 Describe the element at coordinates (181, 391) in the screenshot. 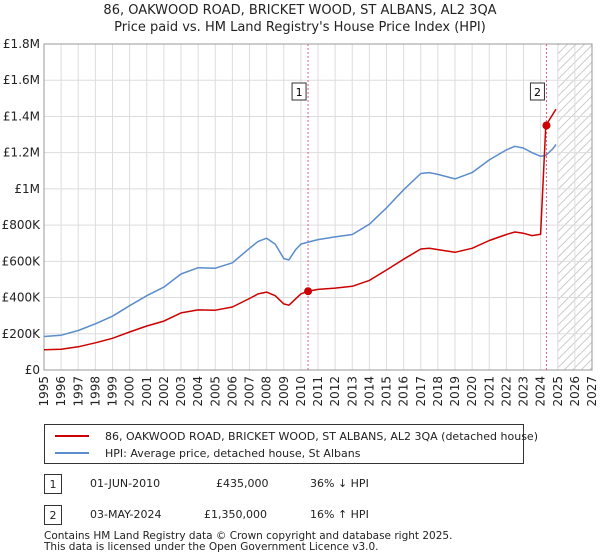

I see `x-tick-label: 2003` at that location.